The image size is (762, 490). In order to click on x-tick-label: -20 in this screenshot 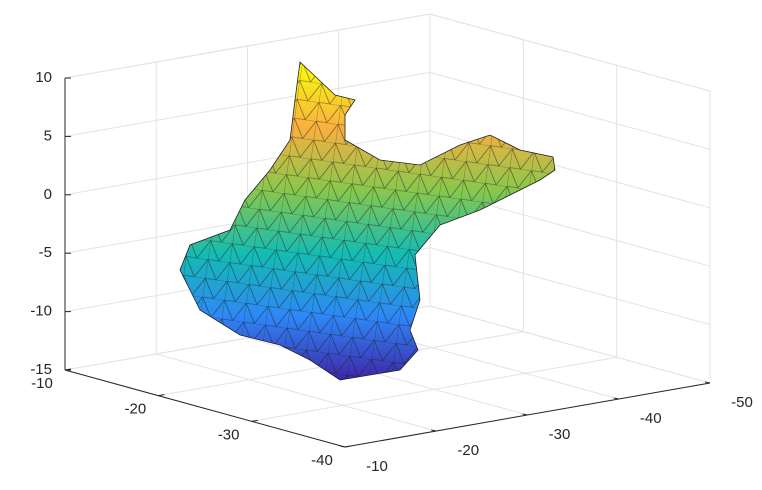, I will do `click(135, 409)`.